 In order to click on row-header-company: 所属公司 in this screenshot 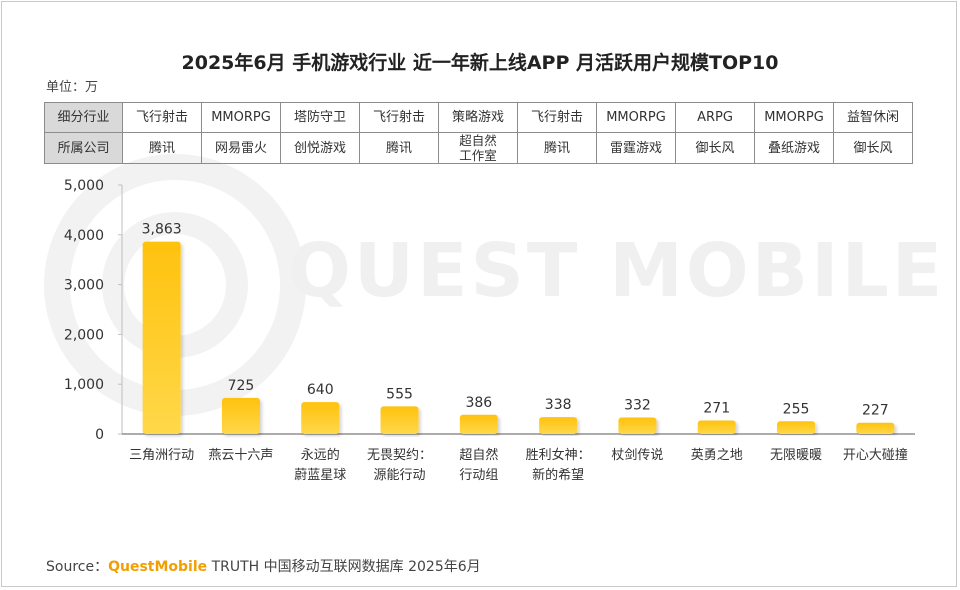, I will do `click(83, 148)`.